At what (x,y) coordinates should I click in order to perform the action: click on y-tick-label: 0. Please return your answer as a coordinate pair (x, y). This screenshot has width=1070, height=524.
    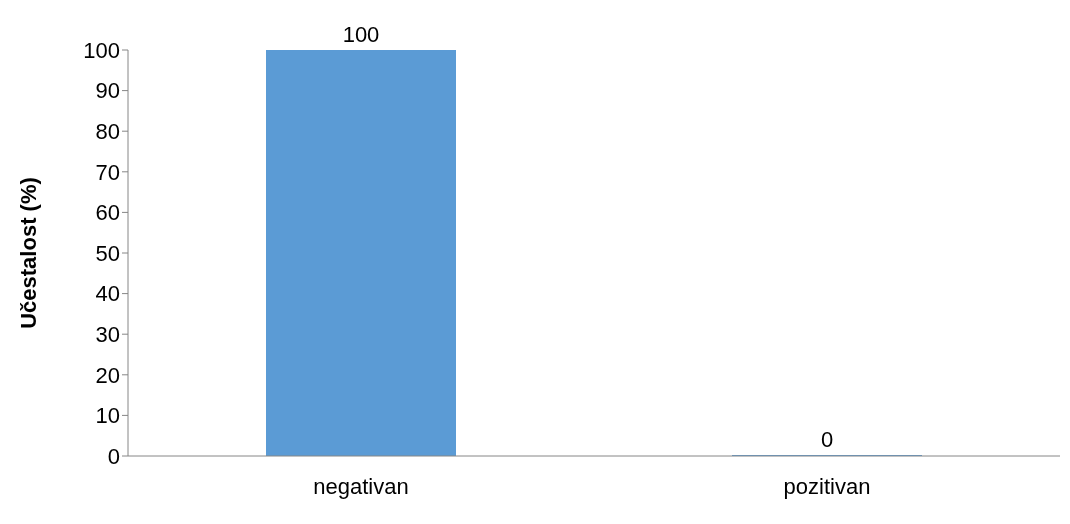
    Looking at the image, I should click on (113, 456).